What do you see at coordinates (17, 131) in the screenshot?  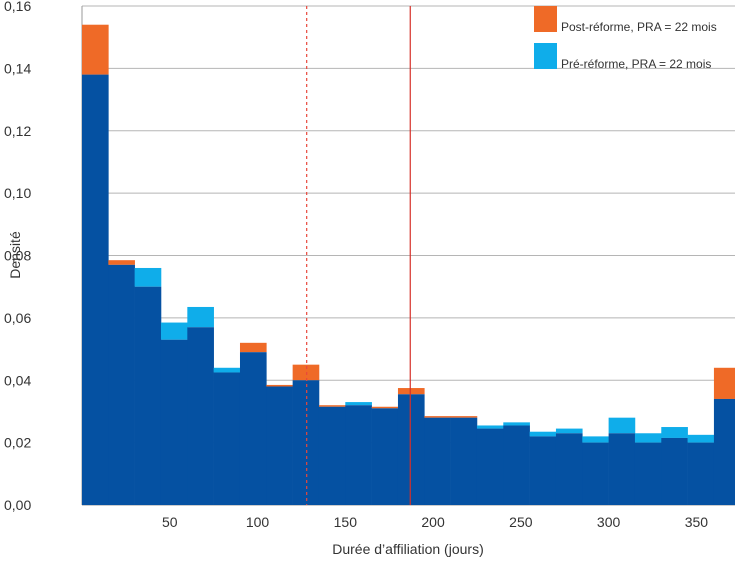 I see `y-tick-label: 0,12` at bounding box center [17, 131].